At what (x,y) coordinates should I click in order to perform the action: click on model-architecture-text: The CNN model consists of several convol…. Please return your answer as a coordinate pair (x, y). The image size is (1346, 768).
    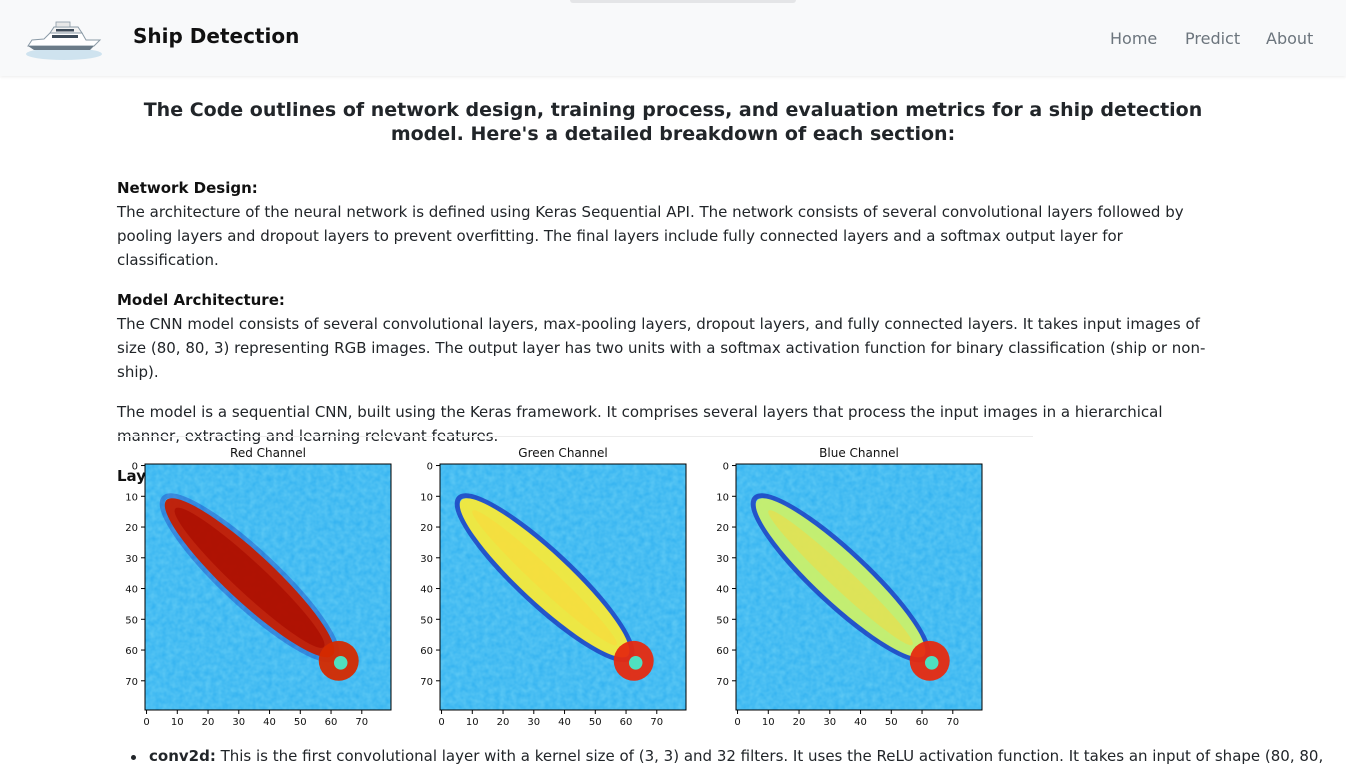
    Looking at the image, I should click on (661, 348).